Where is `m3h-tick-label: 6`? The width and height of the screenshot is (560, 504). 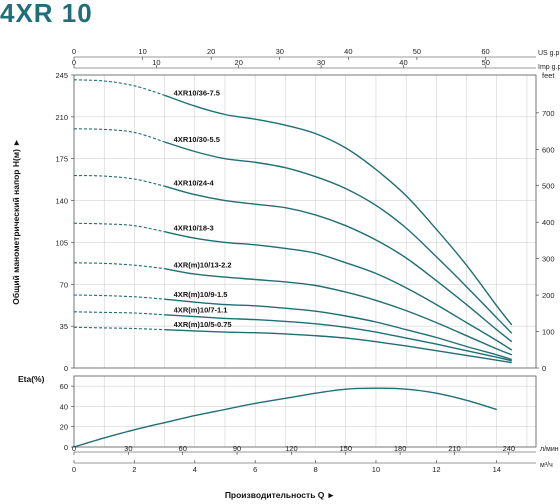
m3h-tick-label: 6 is located at coordinates (255, 469).